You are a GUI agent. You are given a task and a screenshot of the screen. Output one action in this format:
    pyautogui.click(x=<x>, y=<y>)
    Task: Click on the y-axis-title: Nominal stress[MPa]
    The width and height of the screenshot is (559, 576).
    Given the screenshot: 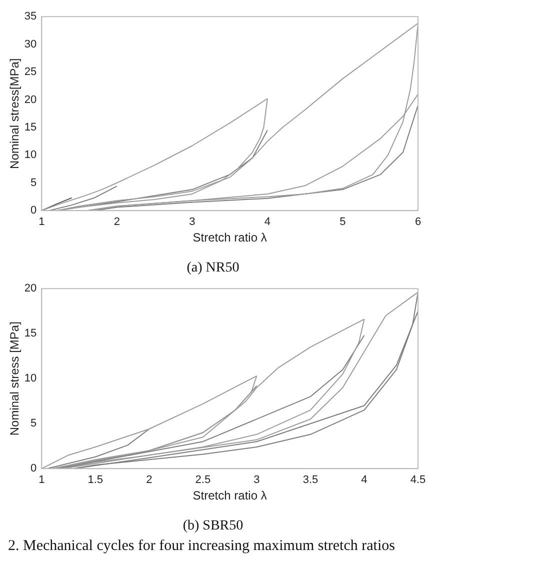 What is the action you would take?
    pyautogui.click(x=15, y=113)
    